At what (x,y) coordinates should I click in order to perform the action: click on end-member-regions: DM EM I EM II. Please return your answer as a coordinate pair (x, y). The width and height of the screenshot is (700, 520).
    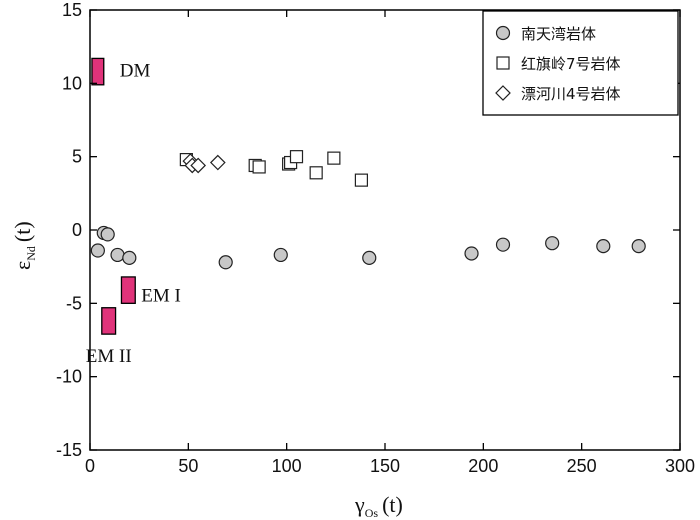
    Looking at the image, I should click on (133, 212).